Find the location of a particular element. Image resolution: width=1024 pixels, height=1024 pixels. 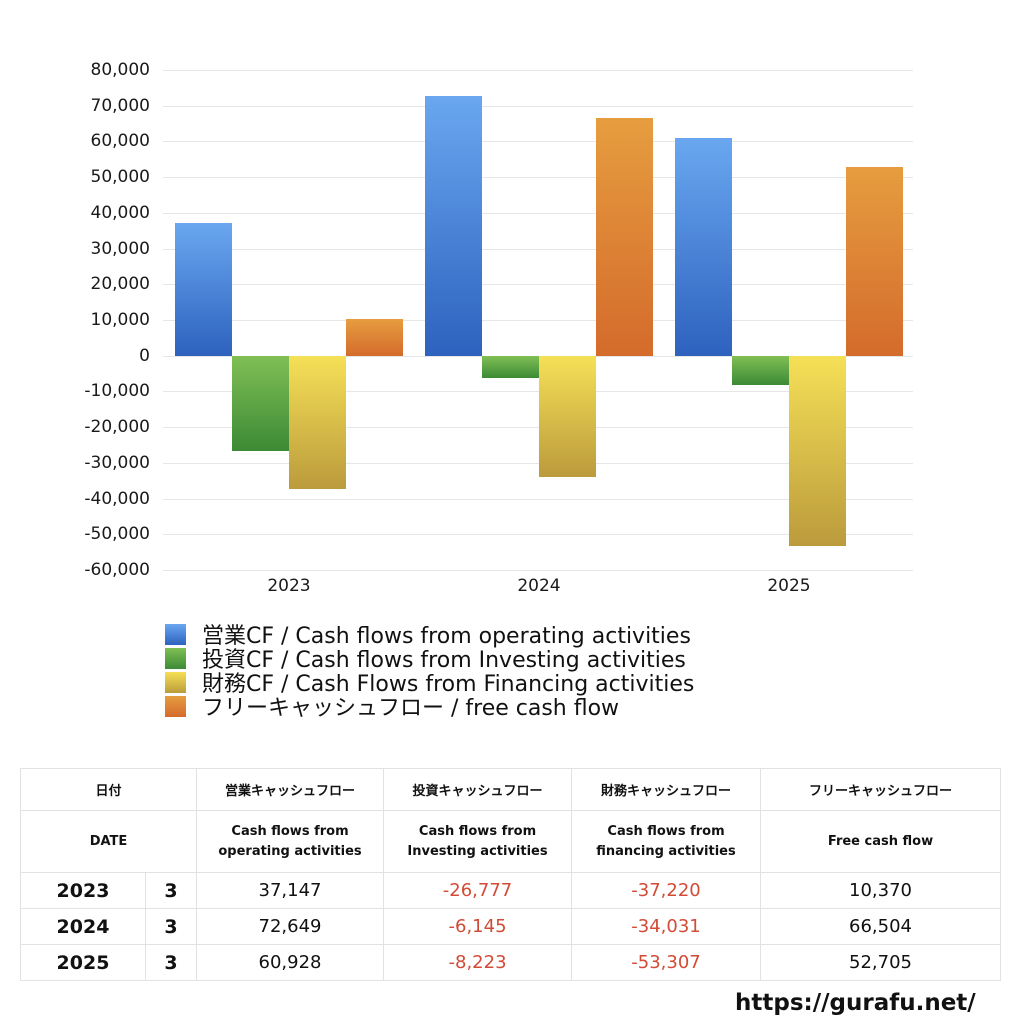

y-axis-tick-label: 20,000 is located at coordinates (120, 284).